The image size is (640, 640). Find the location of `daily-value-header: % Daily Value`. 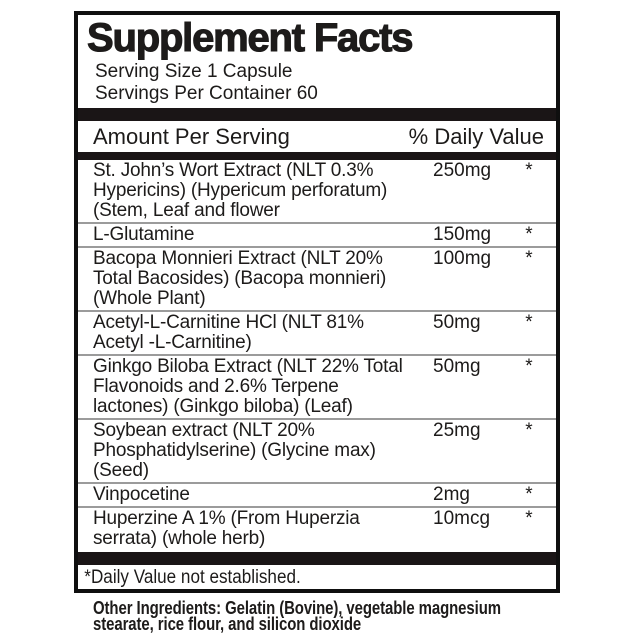

daily-value-header: % Daily Value is located at coordinates (476, 136).